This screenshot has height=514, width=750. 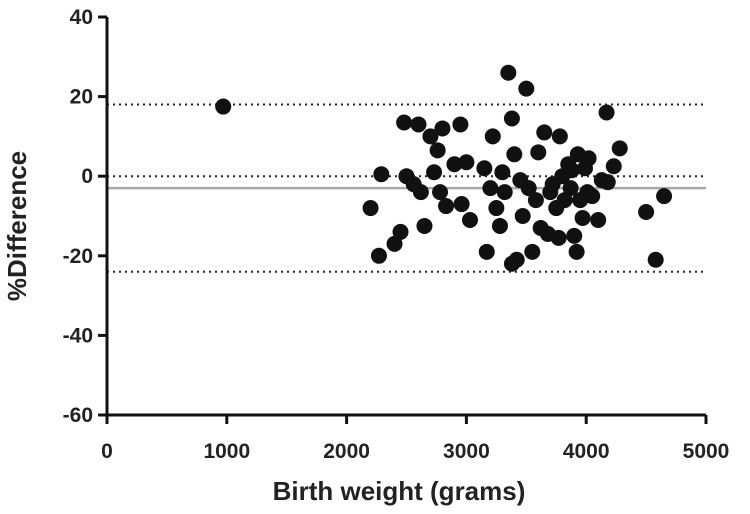 I want to click on y-axis-title: %Difference, so click(x=17, y=226).